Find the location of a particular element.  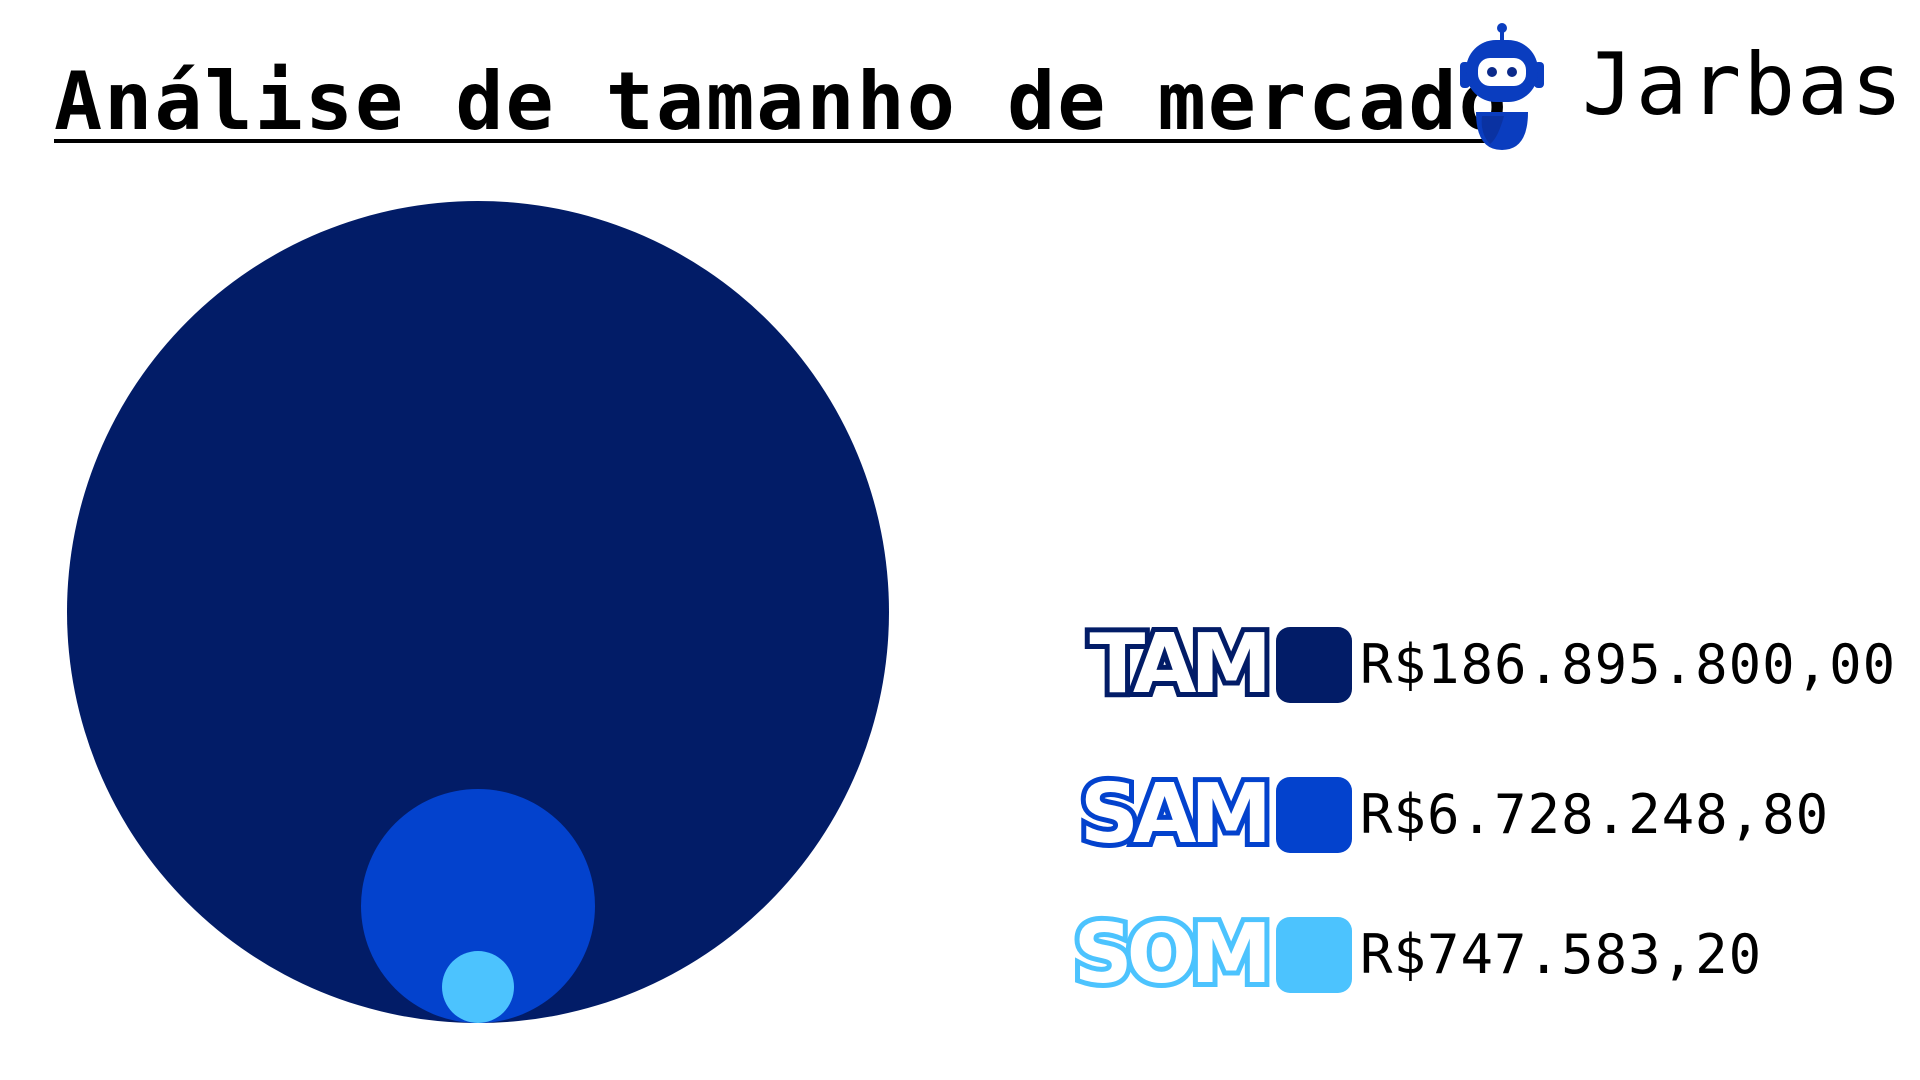

legend-label-tam: TAM is located at coordinates (1180, 665).